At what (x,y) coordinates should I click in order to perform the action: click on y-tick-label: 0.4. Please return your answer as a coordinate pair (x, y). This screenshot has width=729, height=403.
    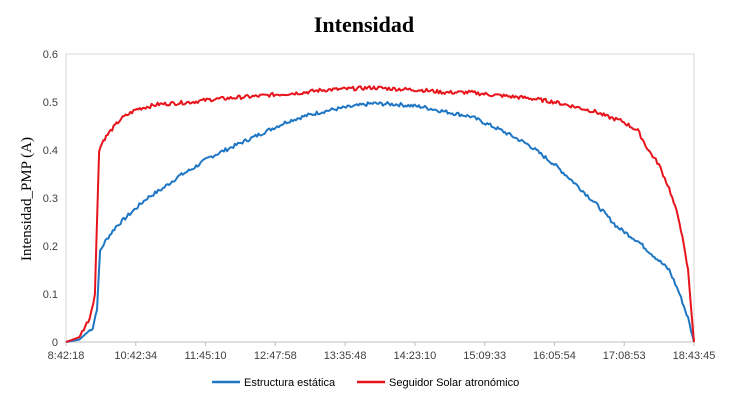
    Looking at the image, I should click on (50, 151).